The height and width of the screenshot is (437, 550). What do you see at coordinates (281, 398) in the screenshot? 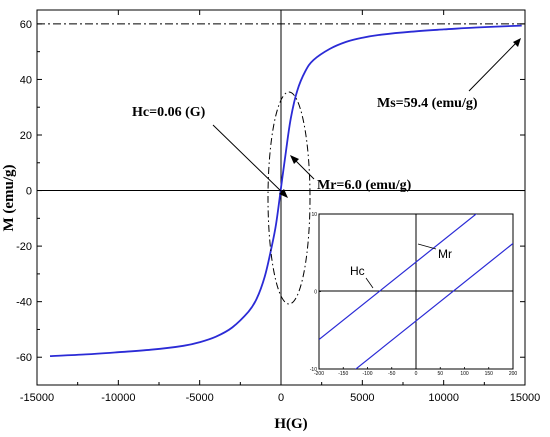
I see `x-tick-label: 0` at bounding box center [281, 398].